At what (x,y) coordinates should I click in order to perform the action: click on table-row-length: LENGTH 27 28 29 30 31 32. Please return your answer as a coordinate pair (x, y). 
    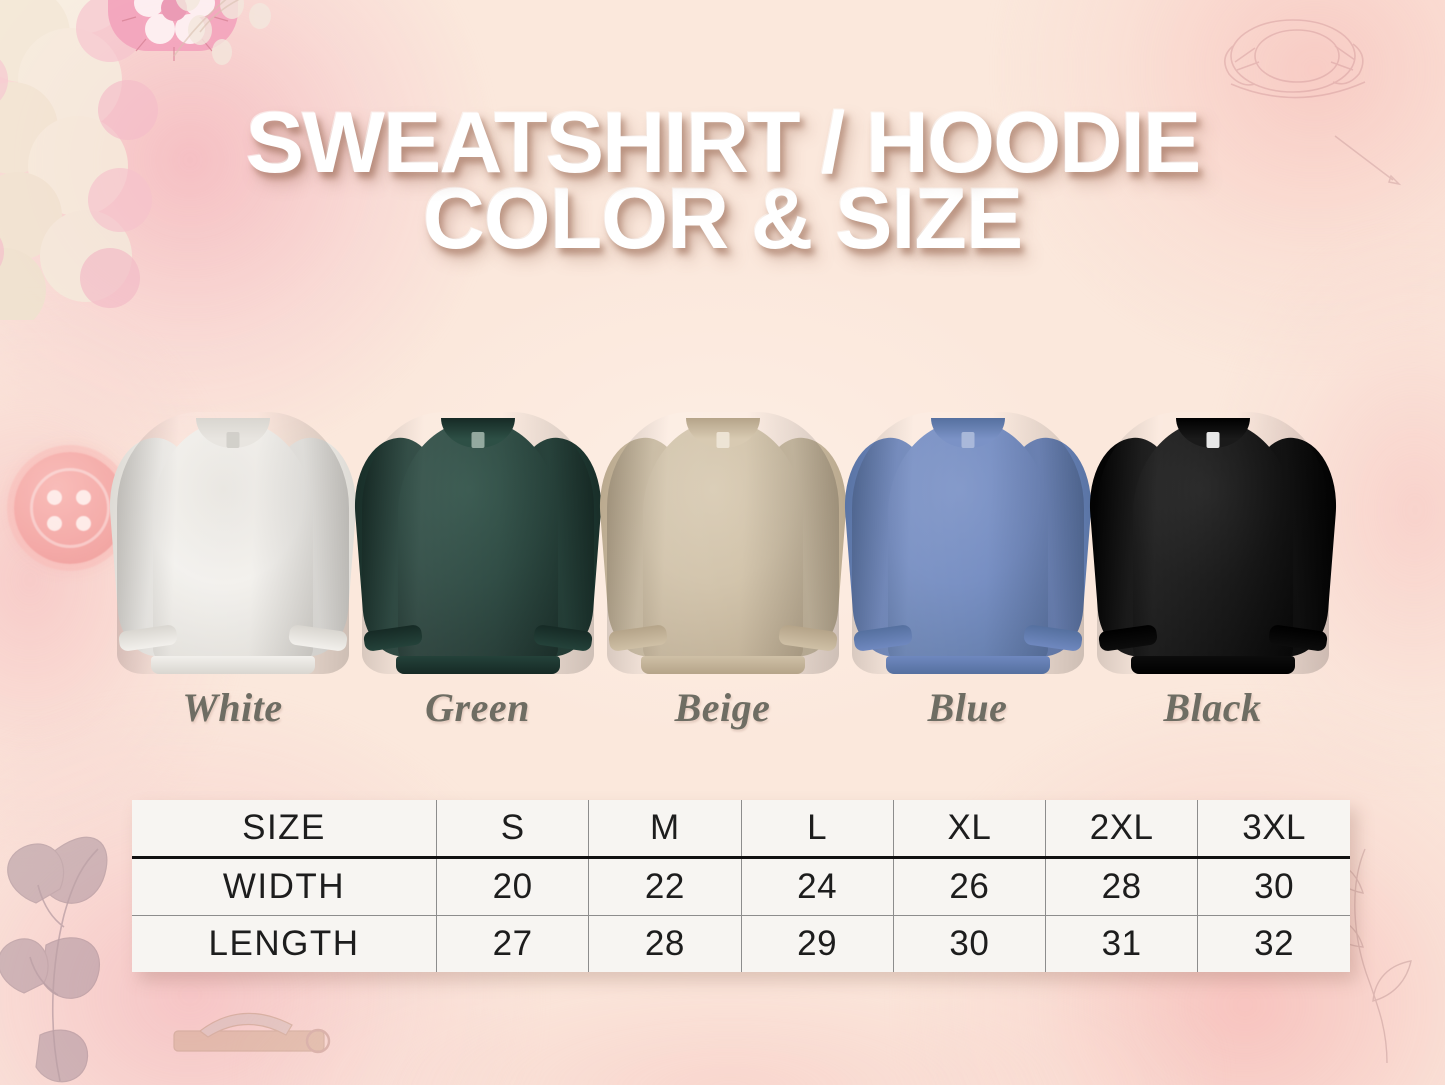
    Looking at the image, I should click on (741, 943).